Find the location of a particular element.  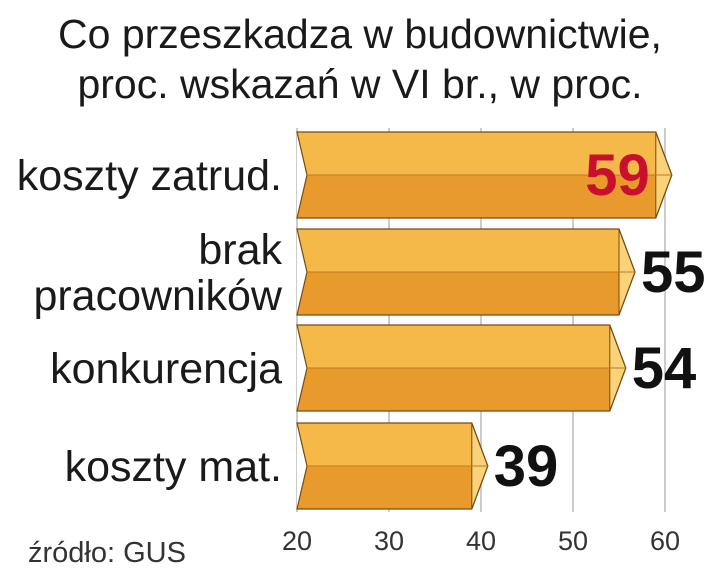

category-label-4-line-1: koszty mat. is located at coordinates (173, 467).